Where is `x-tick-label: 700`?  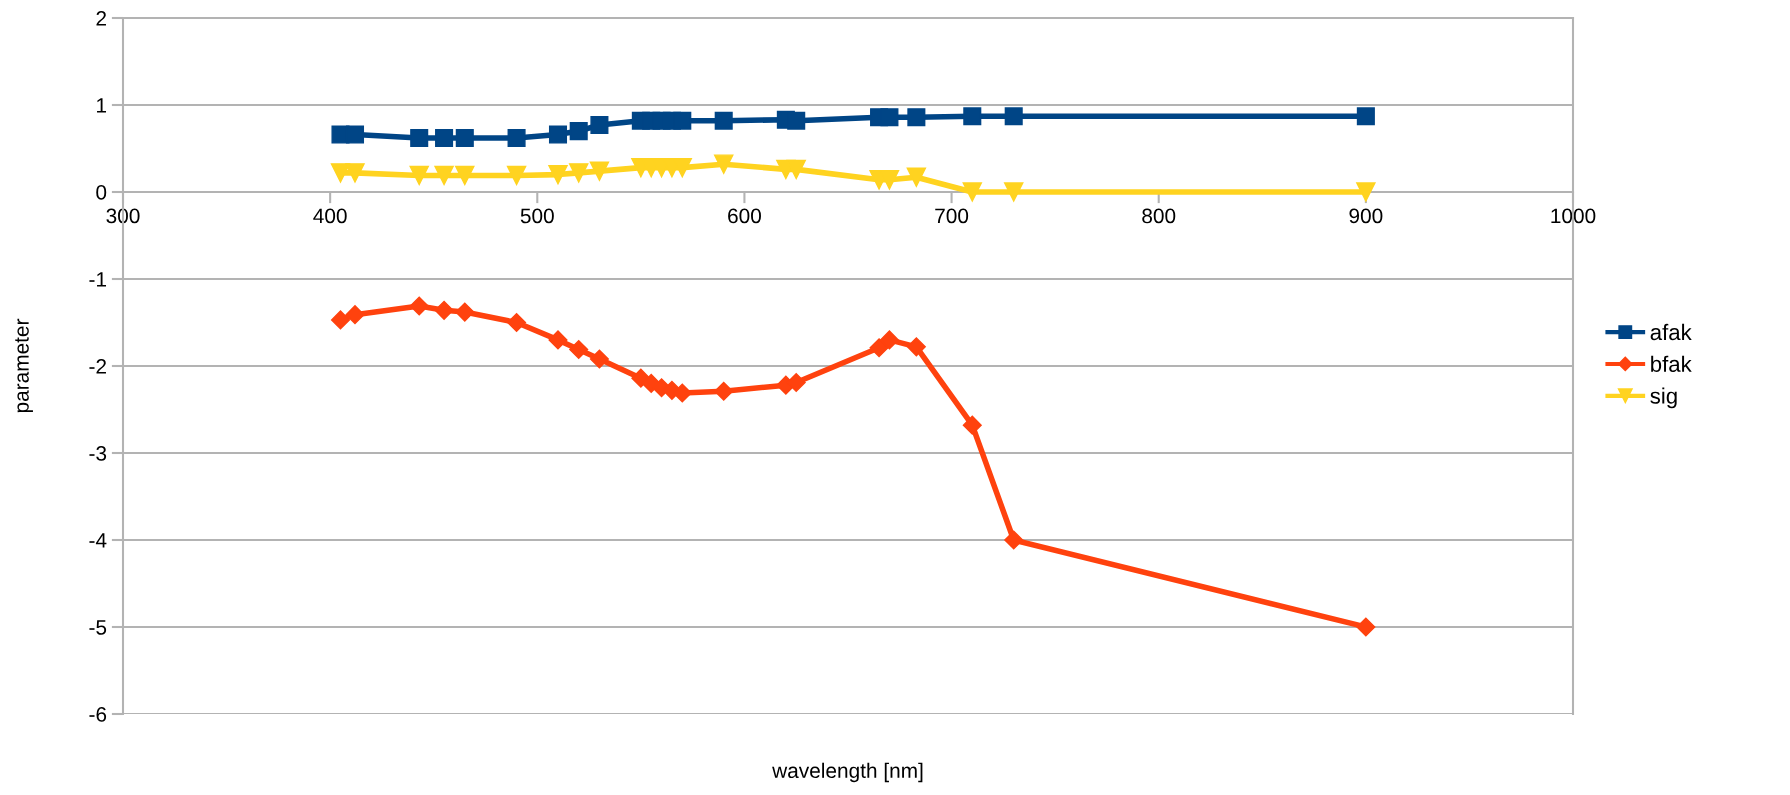 x-tick-label: 700 is located at coordinates (952, 216).